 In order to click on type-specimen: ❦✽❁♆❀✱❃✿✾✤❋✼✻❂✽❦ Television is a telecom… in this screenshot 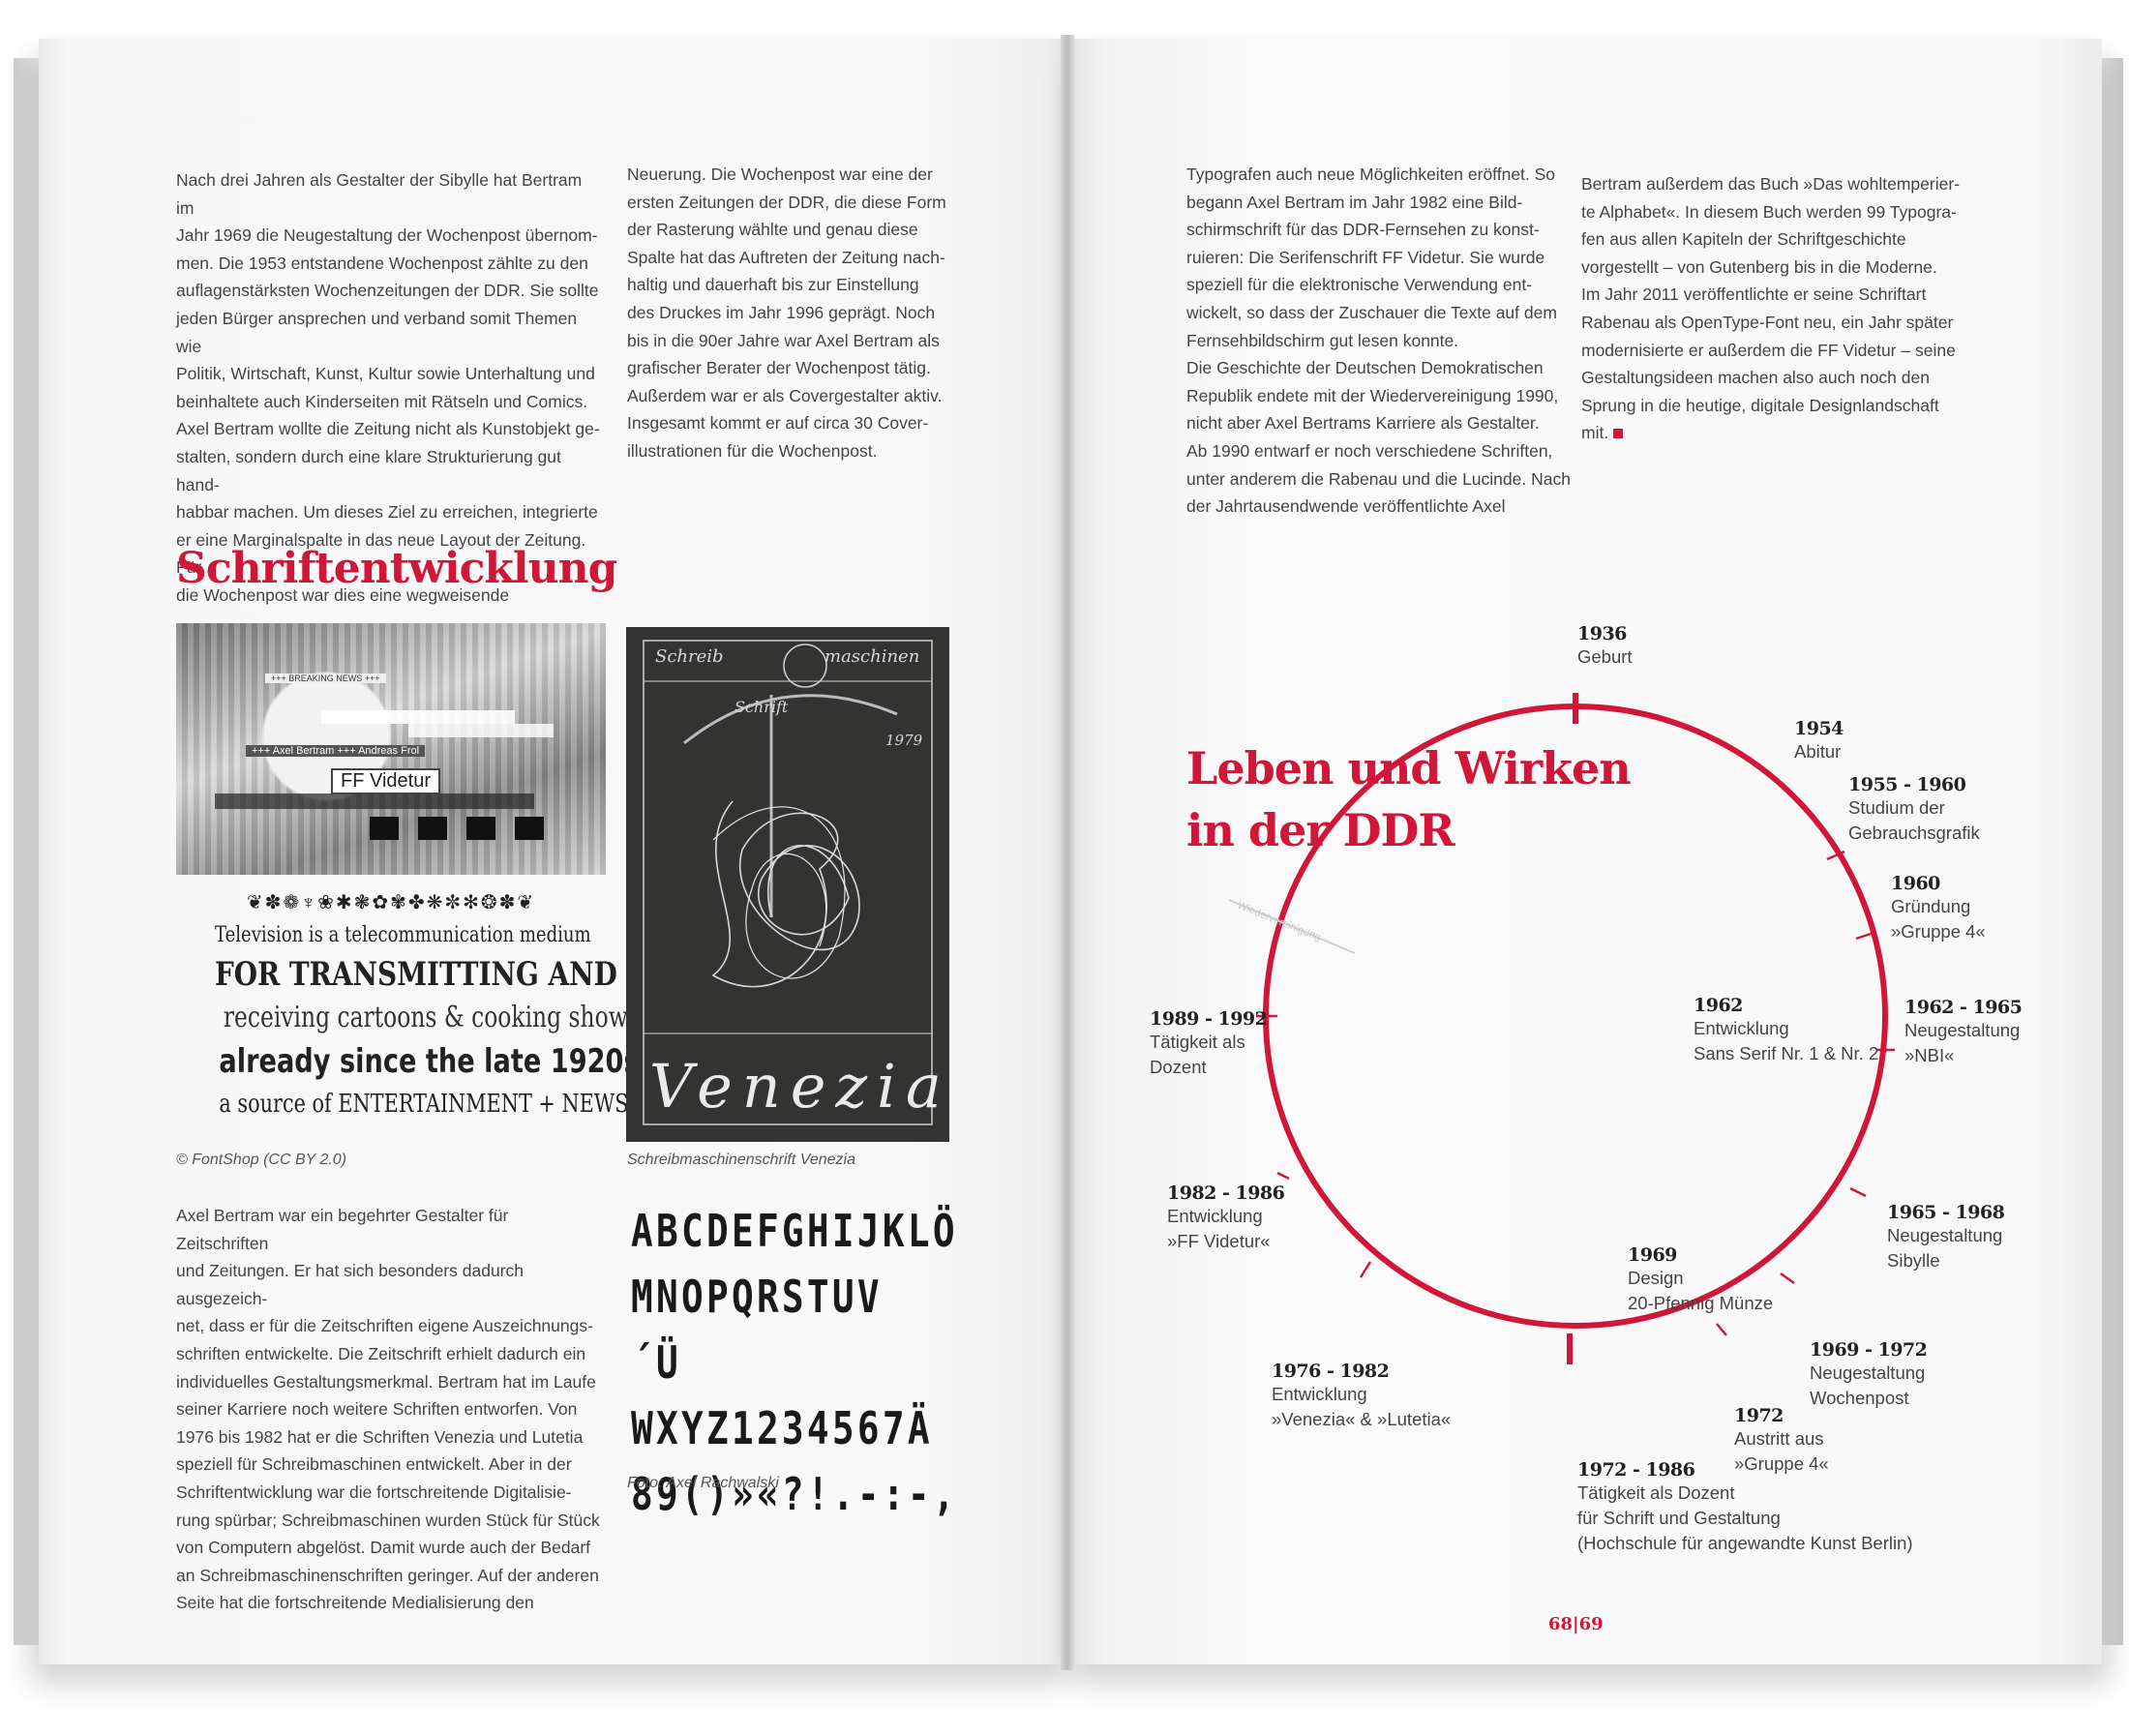, I will do `click(408, 1006)`.